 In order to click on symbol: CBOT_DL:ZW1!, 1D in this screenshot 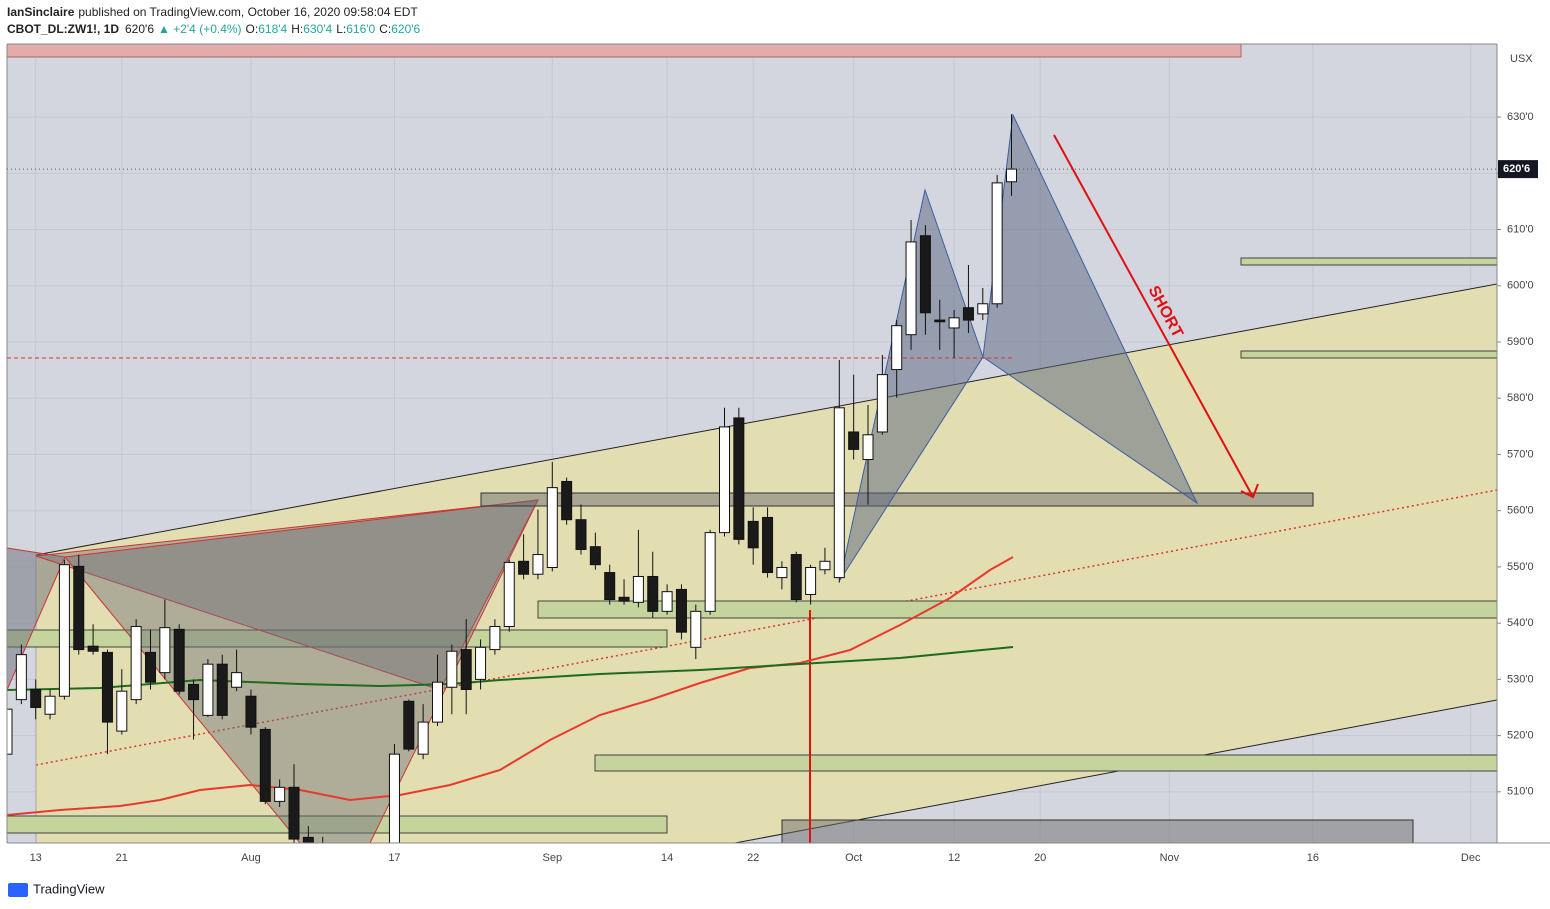, I will do `click(63, 29)`.